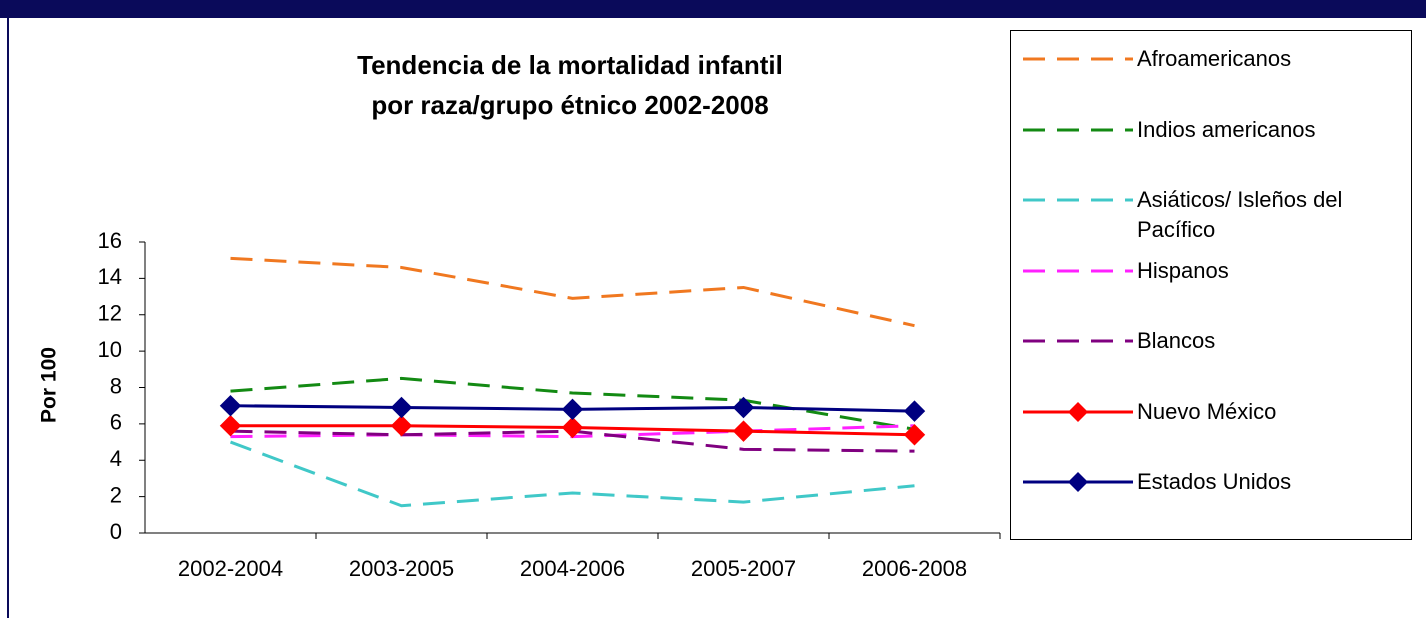 The height and width of the screenshot is (618, 1426). I want to click on x-tick-label: 2006-2008, so click(914, 568).